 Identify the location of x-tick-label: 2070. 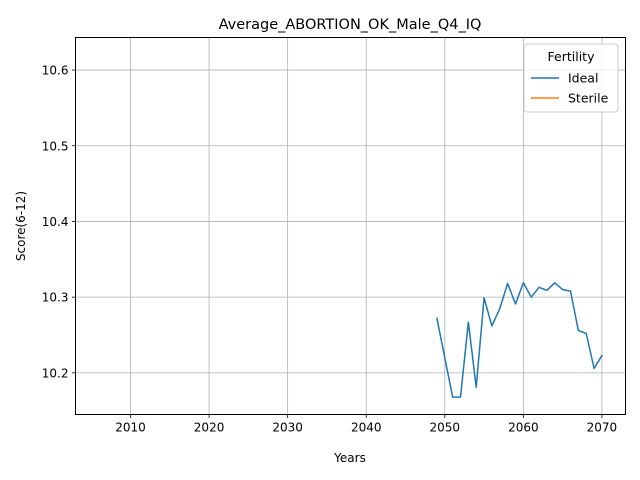
(602, 428).